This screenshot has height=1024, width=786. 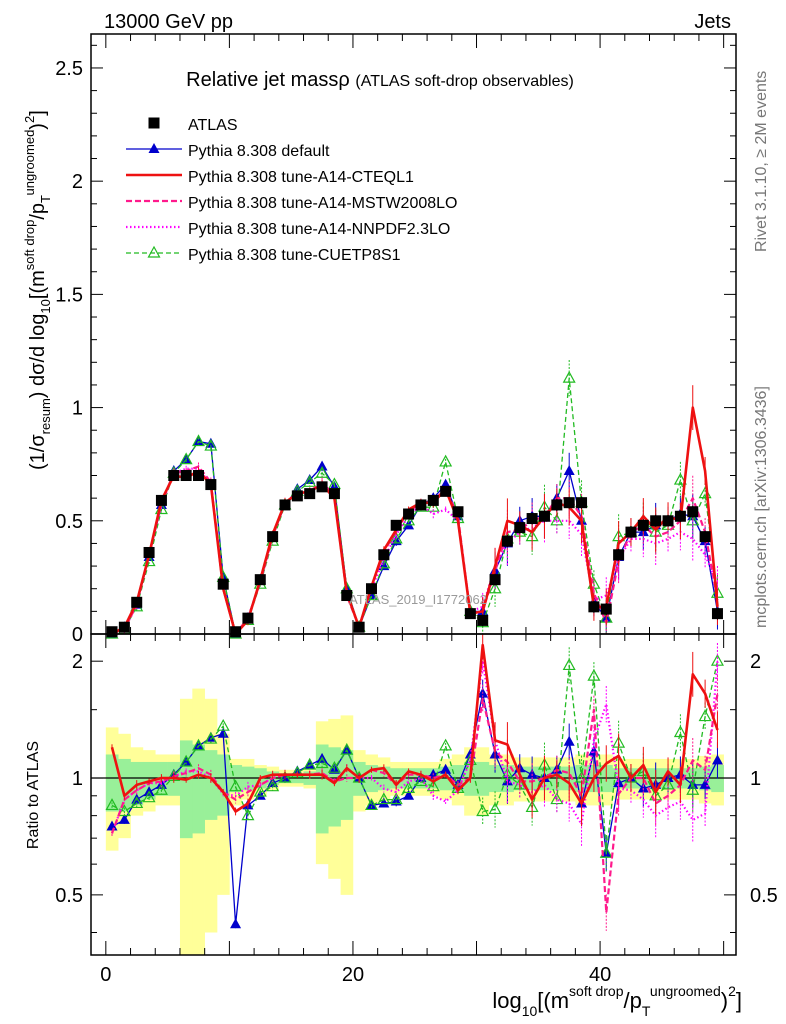 What do you see at coordinates (418, 599) in the screenshot?
I see `watermark: ATLAS_2019_I1772062` at bounding box center [418, 599].